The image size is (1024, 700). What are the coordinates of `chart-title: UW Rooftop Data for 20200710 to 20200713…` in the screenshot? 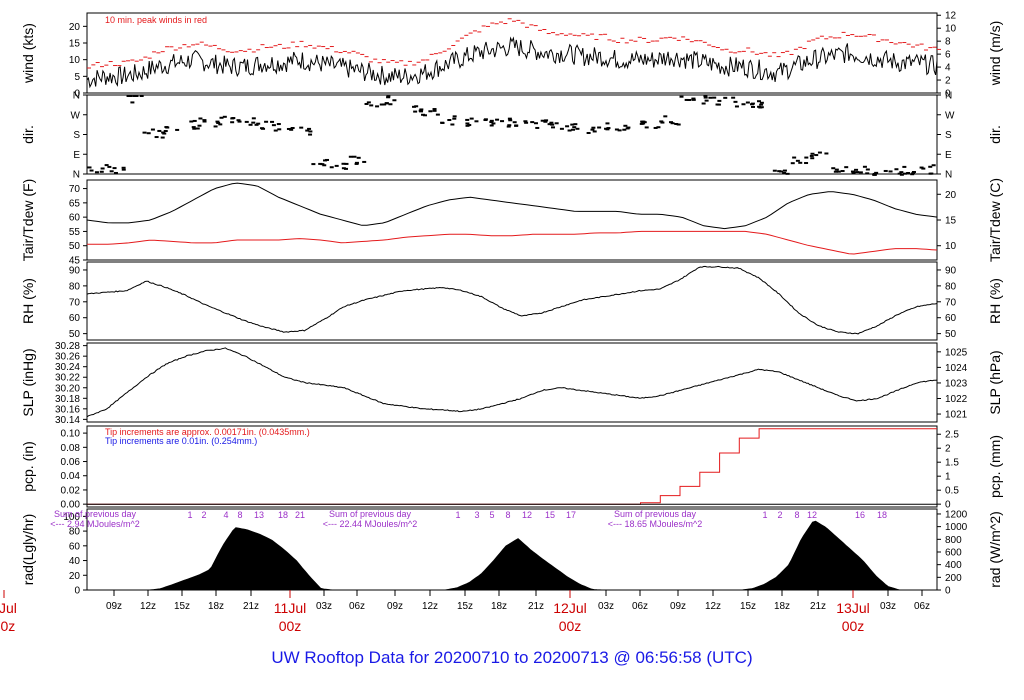 It's located at (512, 657).